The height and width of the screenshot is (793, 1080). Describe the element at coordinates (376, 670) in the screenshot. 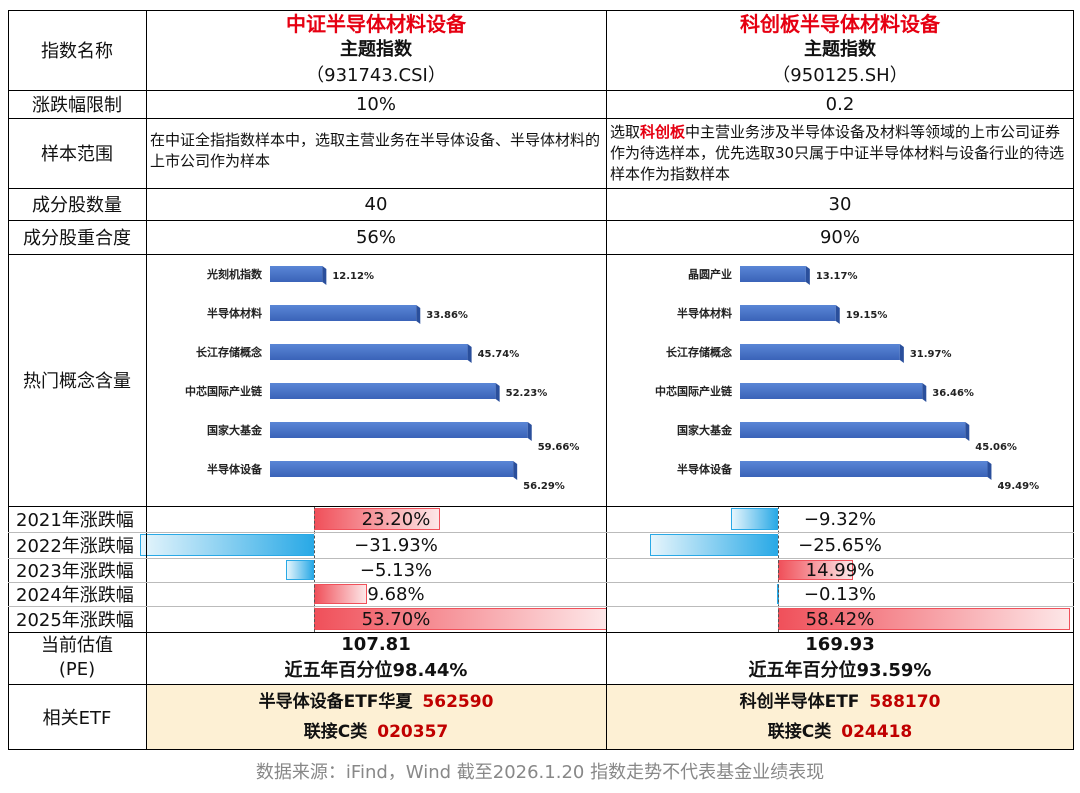

I see `pe-left-percentile: 近五年百分位98.44%` at that location.